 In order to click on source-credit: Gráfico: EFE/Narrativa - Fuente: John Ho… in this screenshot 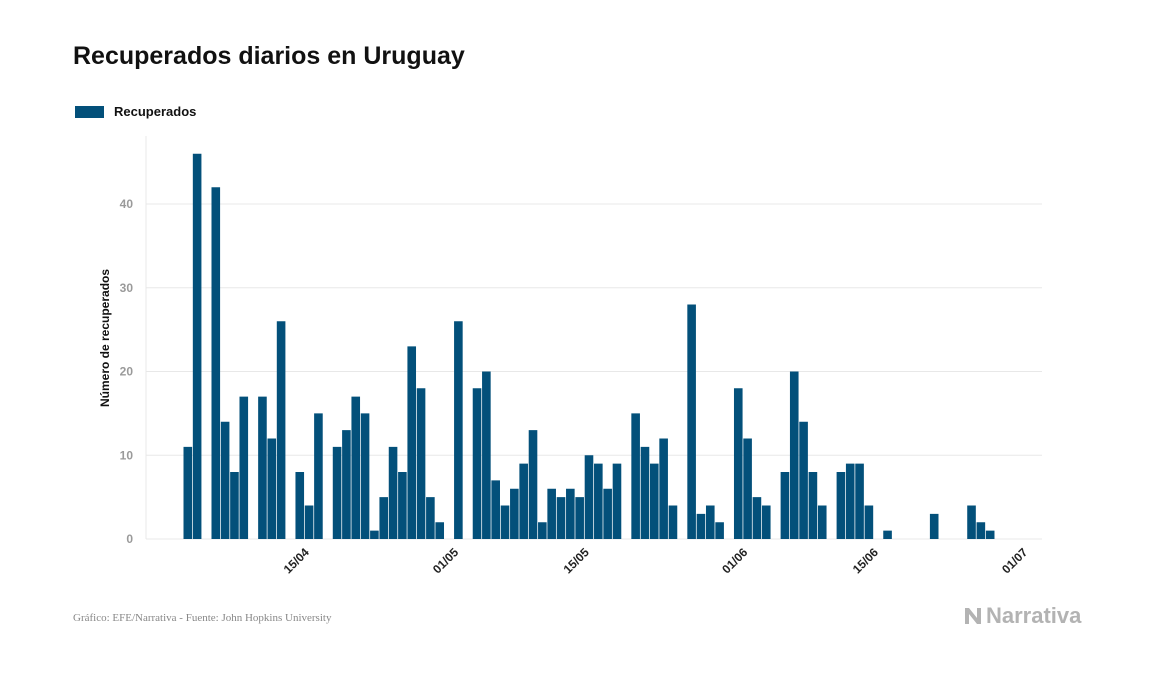, I will do `click(202, 618)`.